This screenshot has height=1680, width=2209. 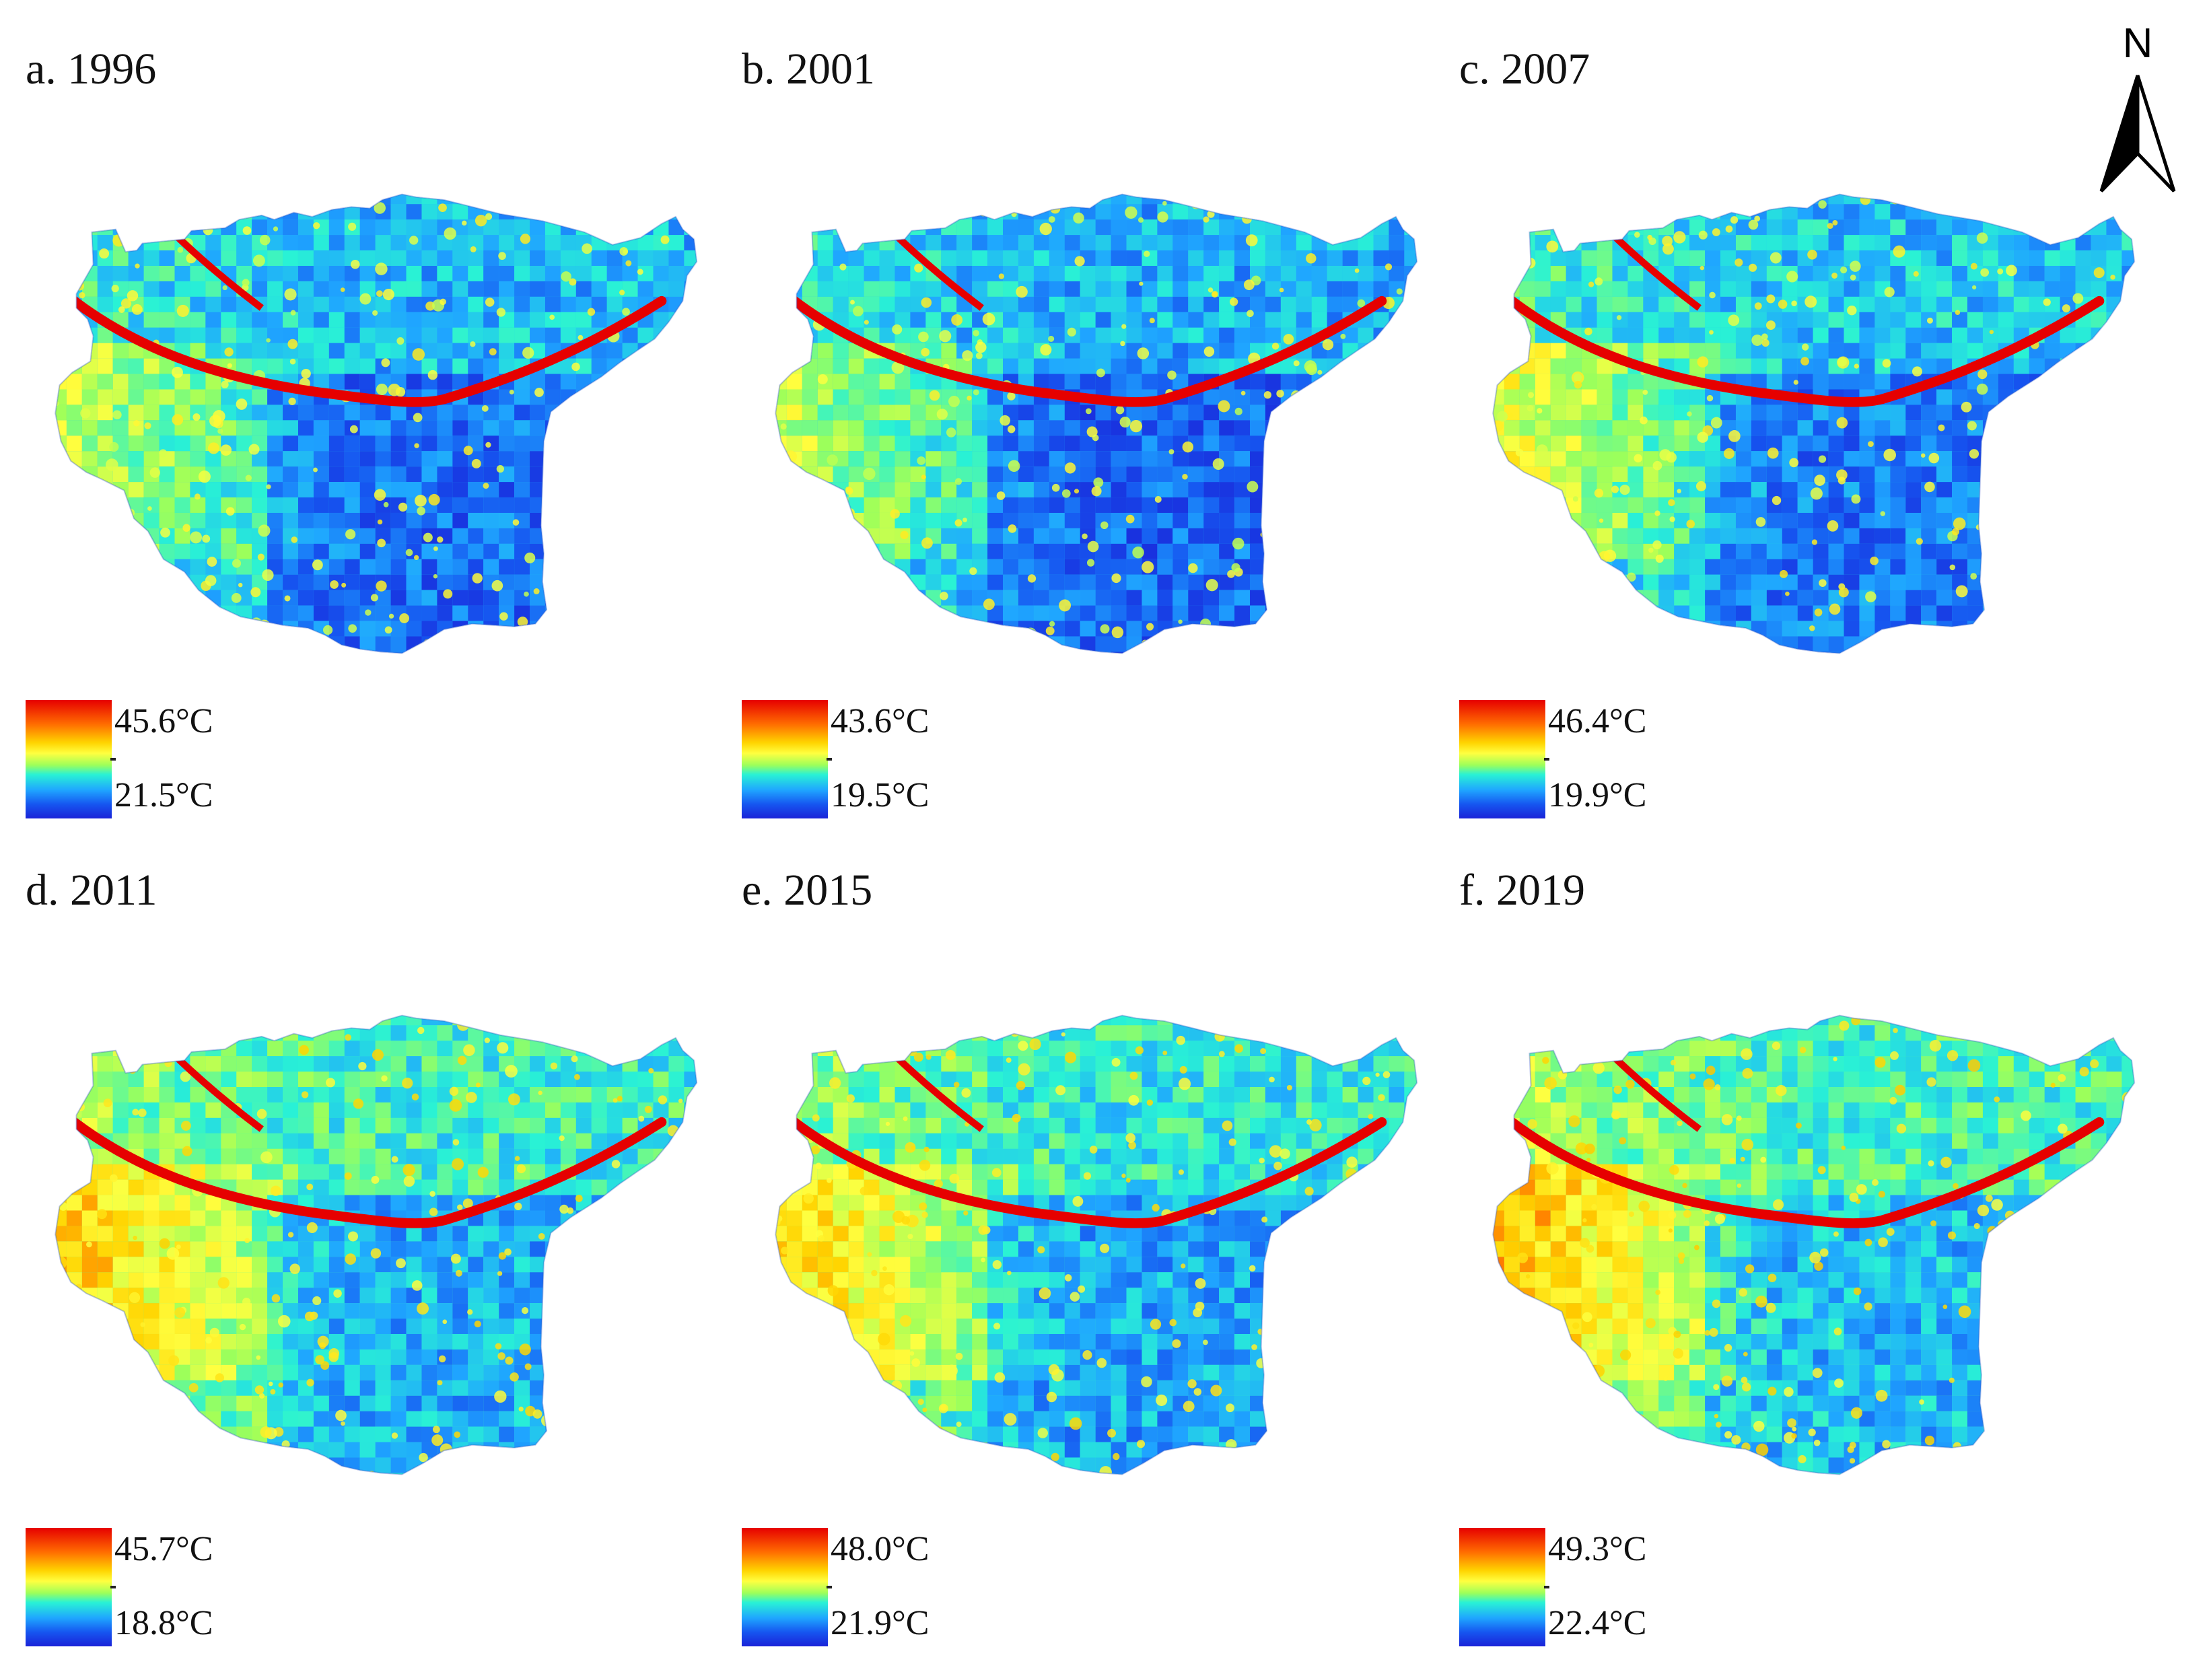 I want to click on north-arrow: N, so click(x=2138, y=111).